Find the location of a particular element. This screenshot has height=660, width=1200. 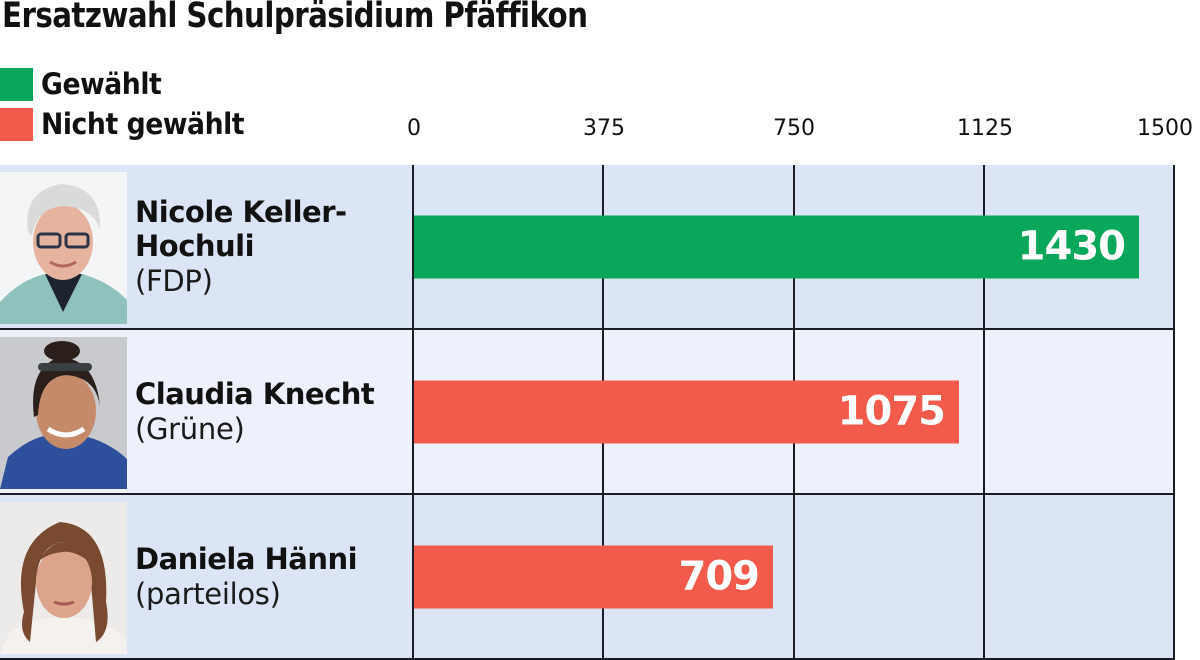

legend-item-elected: Gewählt is located at coordinates (131, 84).